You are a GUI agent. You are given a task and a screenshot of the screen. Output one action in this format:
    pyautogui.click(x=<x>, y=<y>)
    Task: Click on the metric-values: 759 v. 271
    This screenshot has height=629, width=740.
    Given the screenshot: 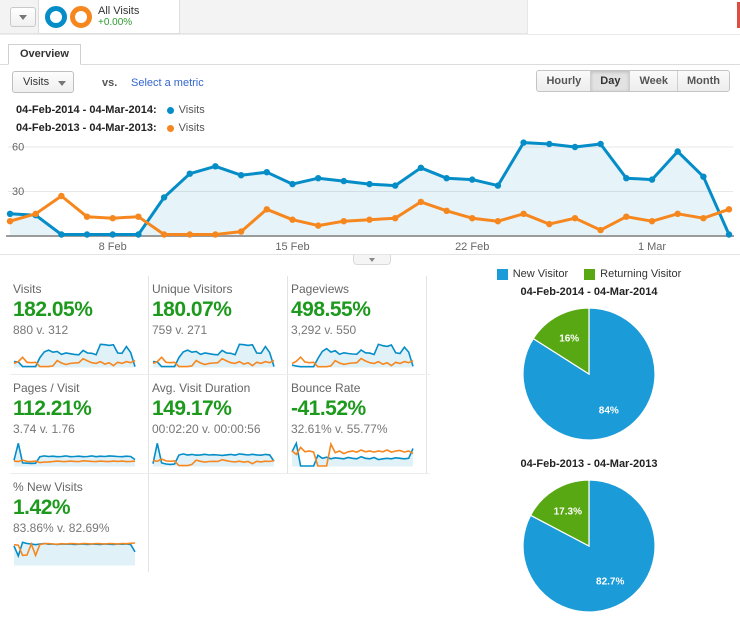 What is the action you would take?
    pyautogui.click(x=180, y=330)
    